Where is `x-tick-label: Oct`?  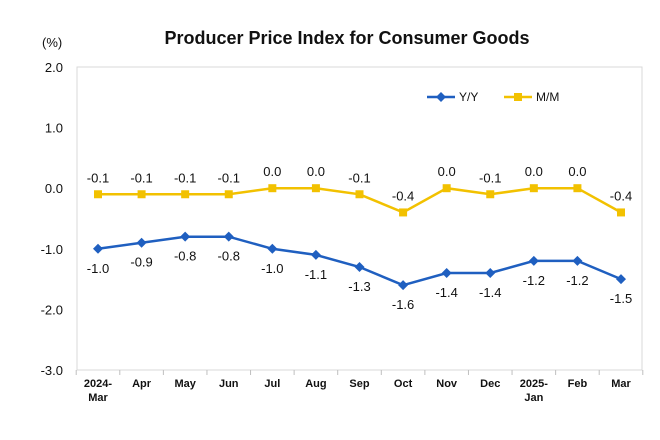 x-tick-label: Oct is located at coordinates (403, 384).